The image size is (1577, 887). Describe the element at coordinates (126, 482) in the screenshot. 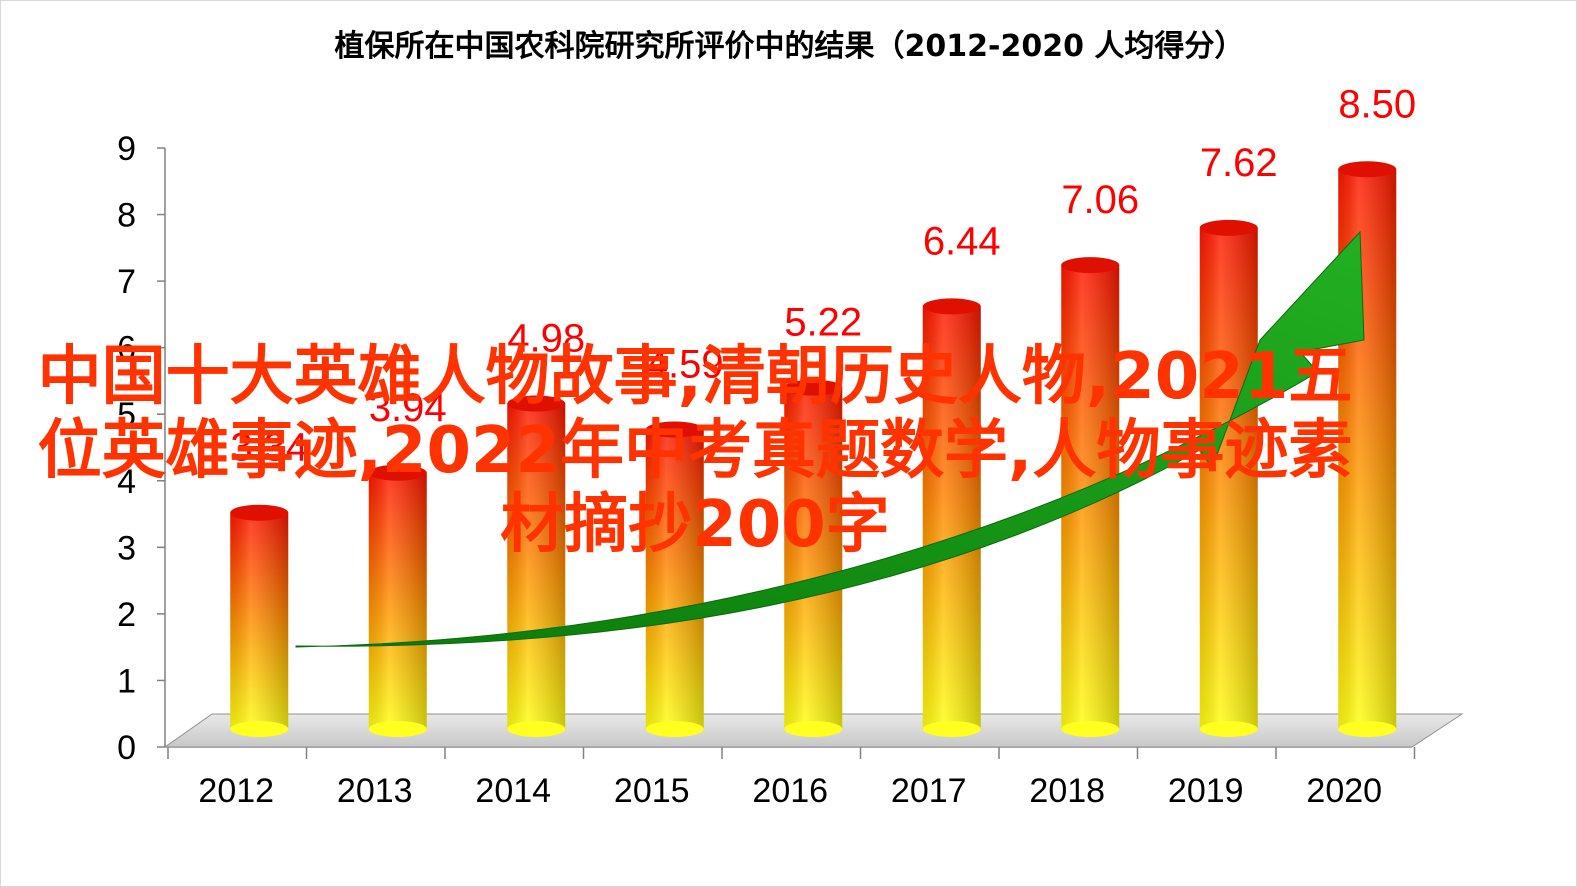

I see `y-tick-label: 4` at that location.